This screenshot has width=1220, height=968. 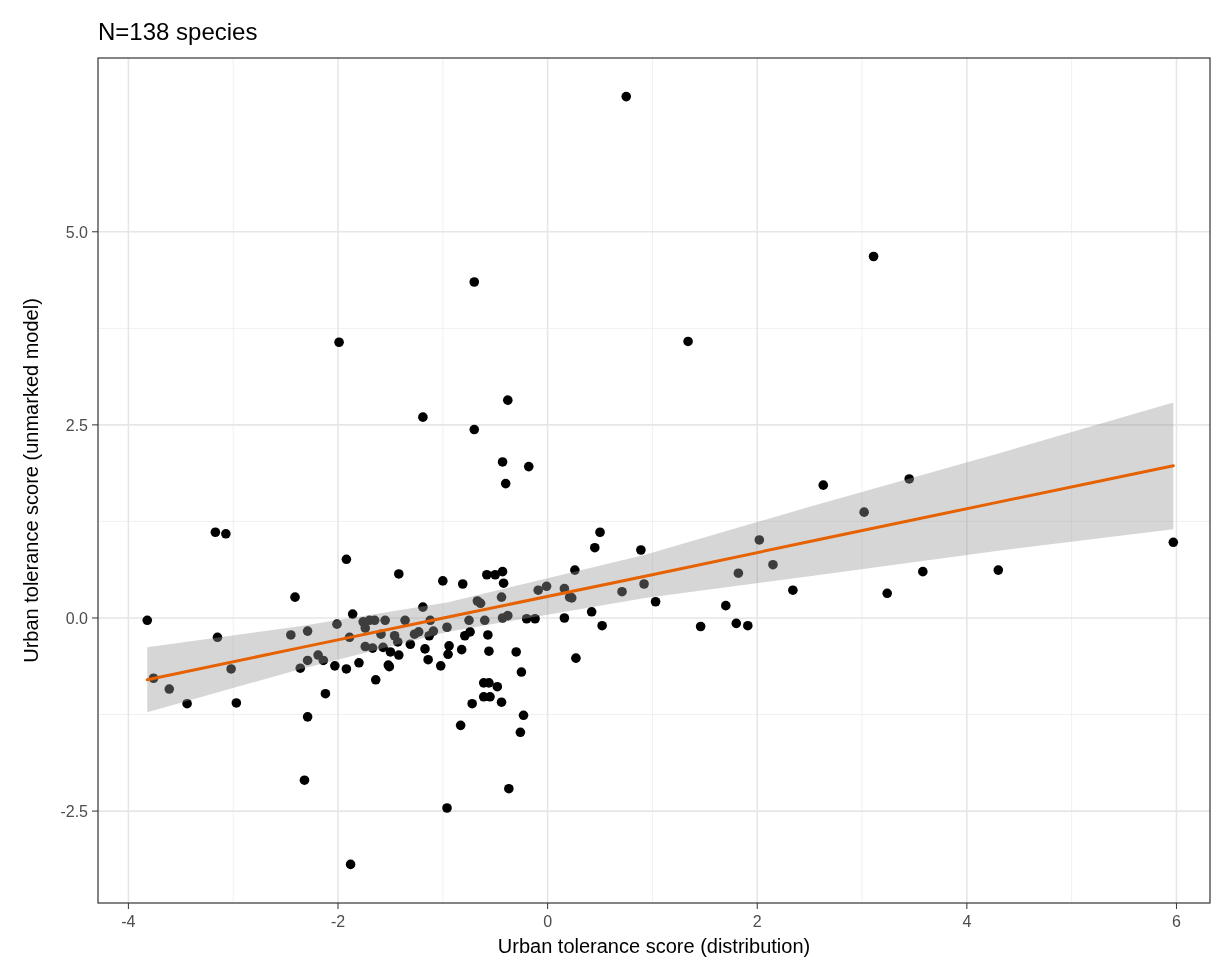 What do you see at coordinates (77, 232) in the screenshot?
I see `y-tick-label: 5.0` at bounding box center [77, 232].